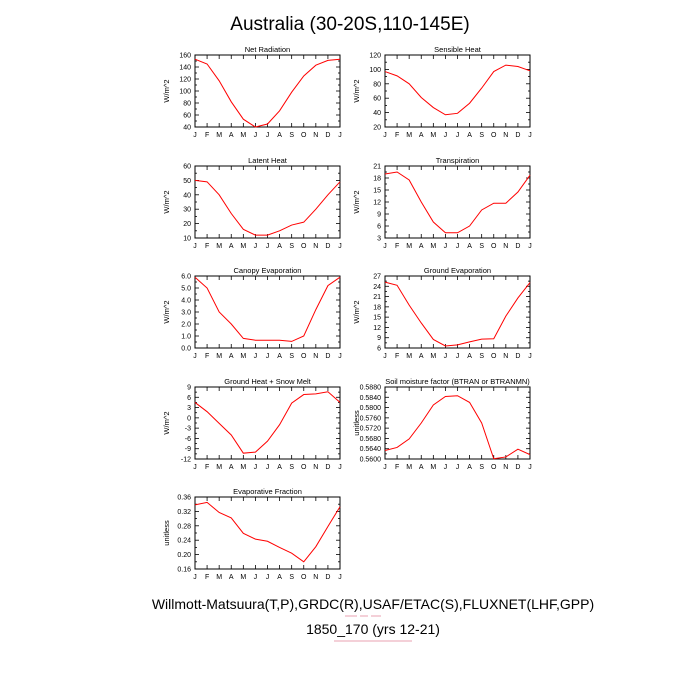 The image size is (700, 700). What do you see at coordinates (457, 90) in the screenshot?
I see `panel-2-series-line` at bounding box center [457, 90].